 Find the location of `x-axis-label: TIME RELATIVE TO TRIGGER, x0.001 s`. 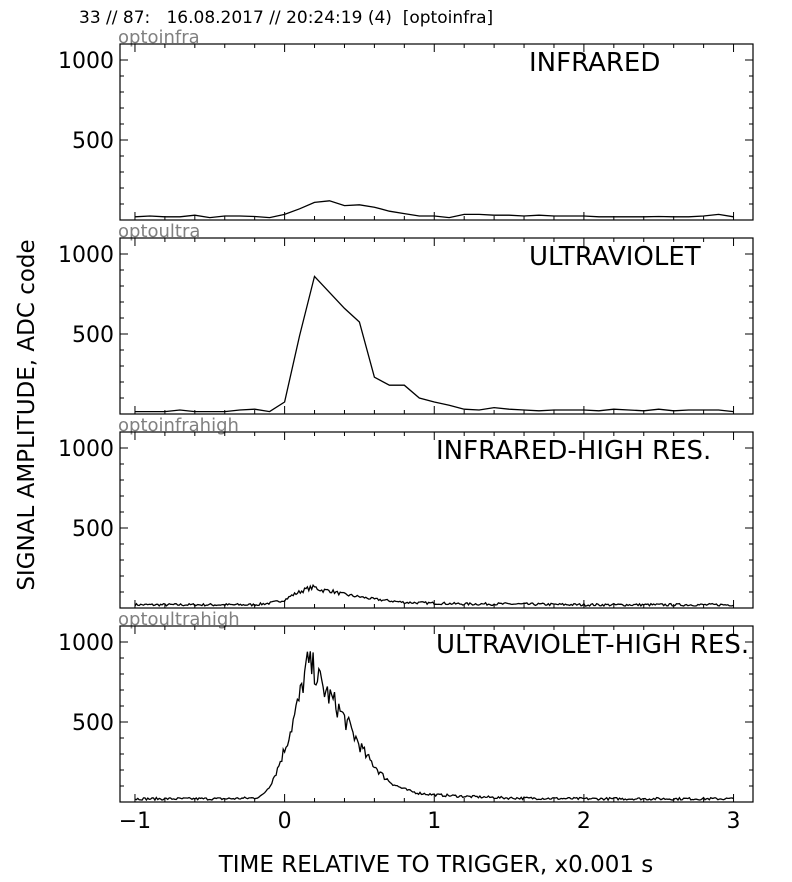

x-axis-label: TIME RELATIVE TO TRIGGER, x0.001 s is located at coordinates (436, 865).